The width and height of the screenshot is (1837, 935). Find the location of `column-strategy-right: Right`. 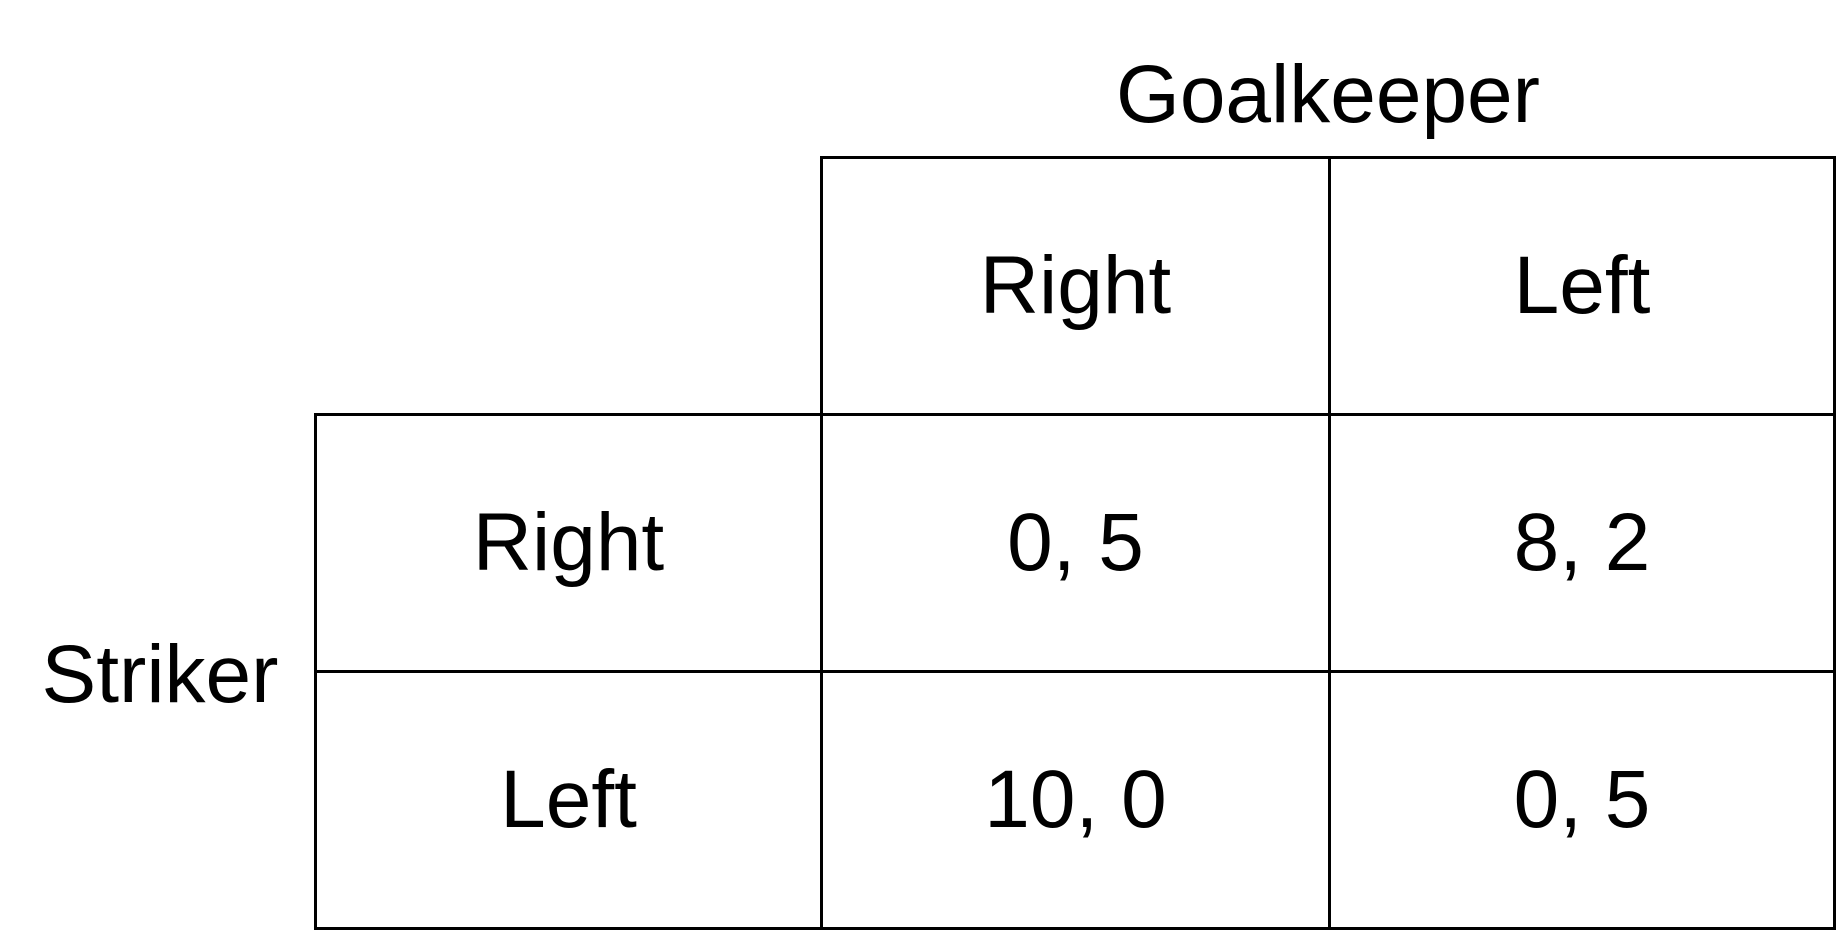

column-strategy-right: Right is located at coordinates (1075, 286).